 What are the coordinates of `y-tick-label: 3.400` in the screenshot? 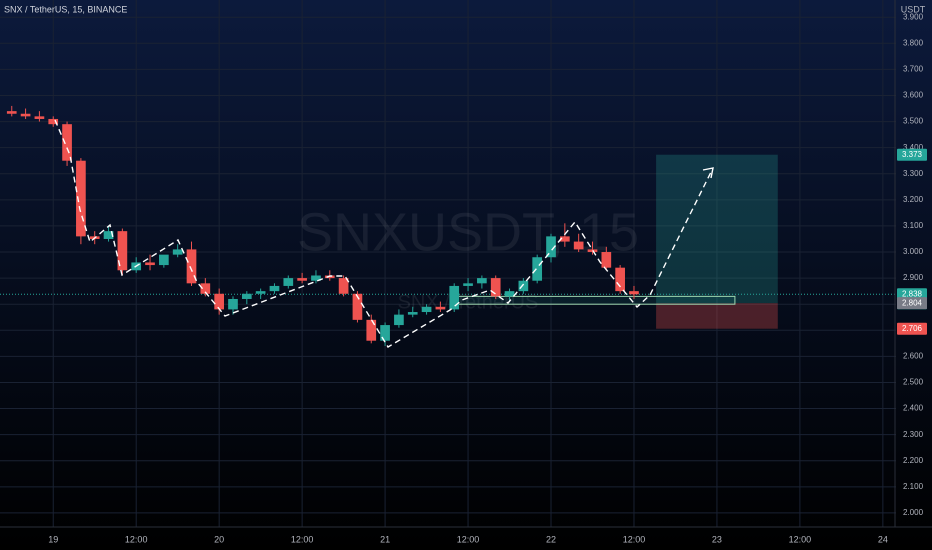 It's located at (913, 147).